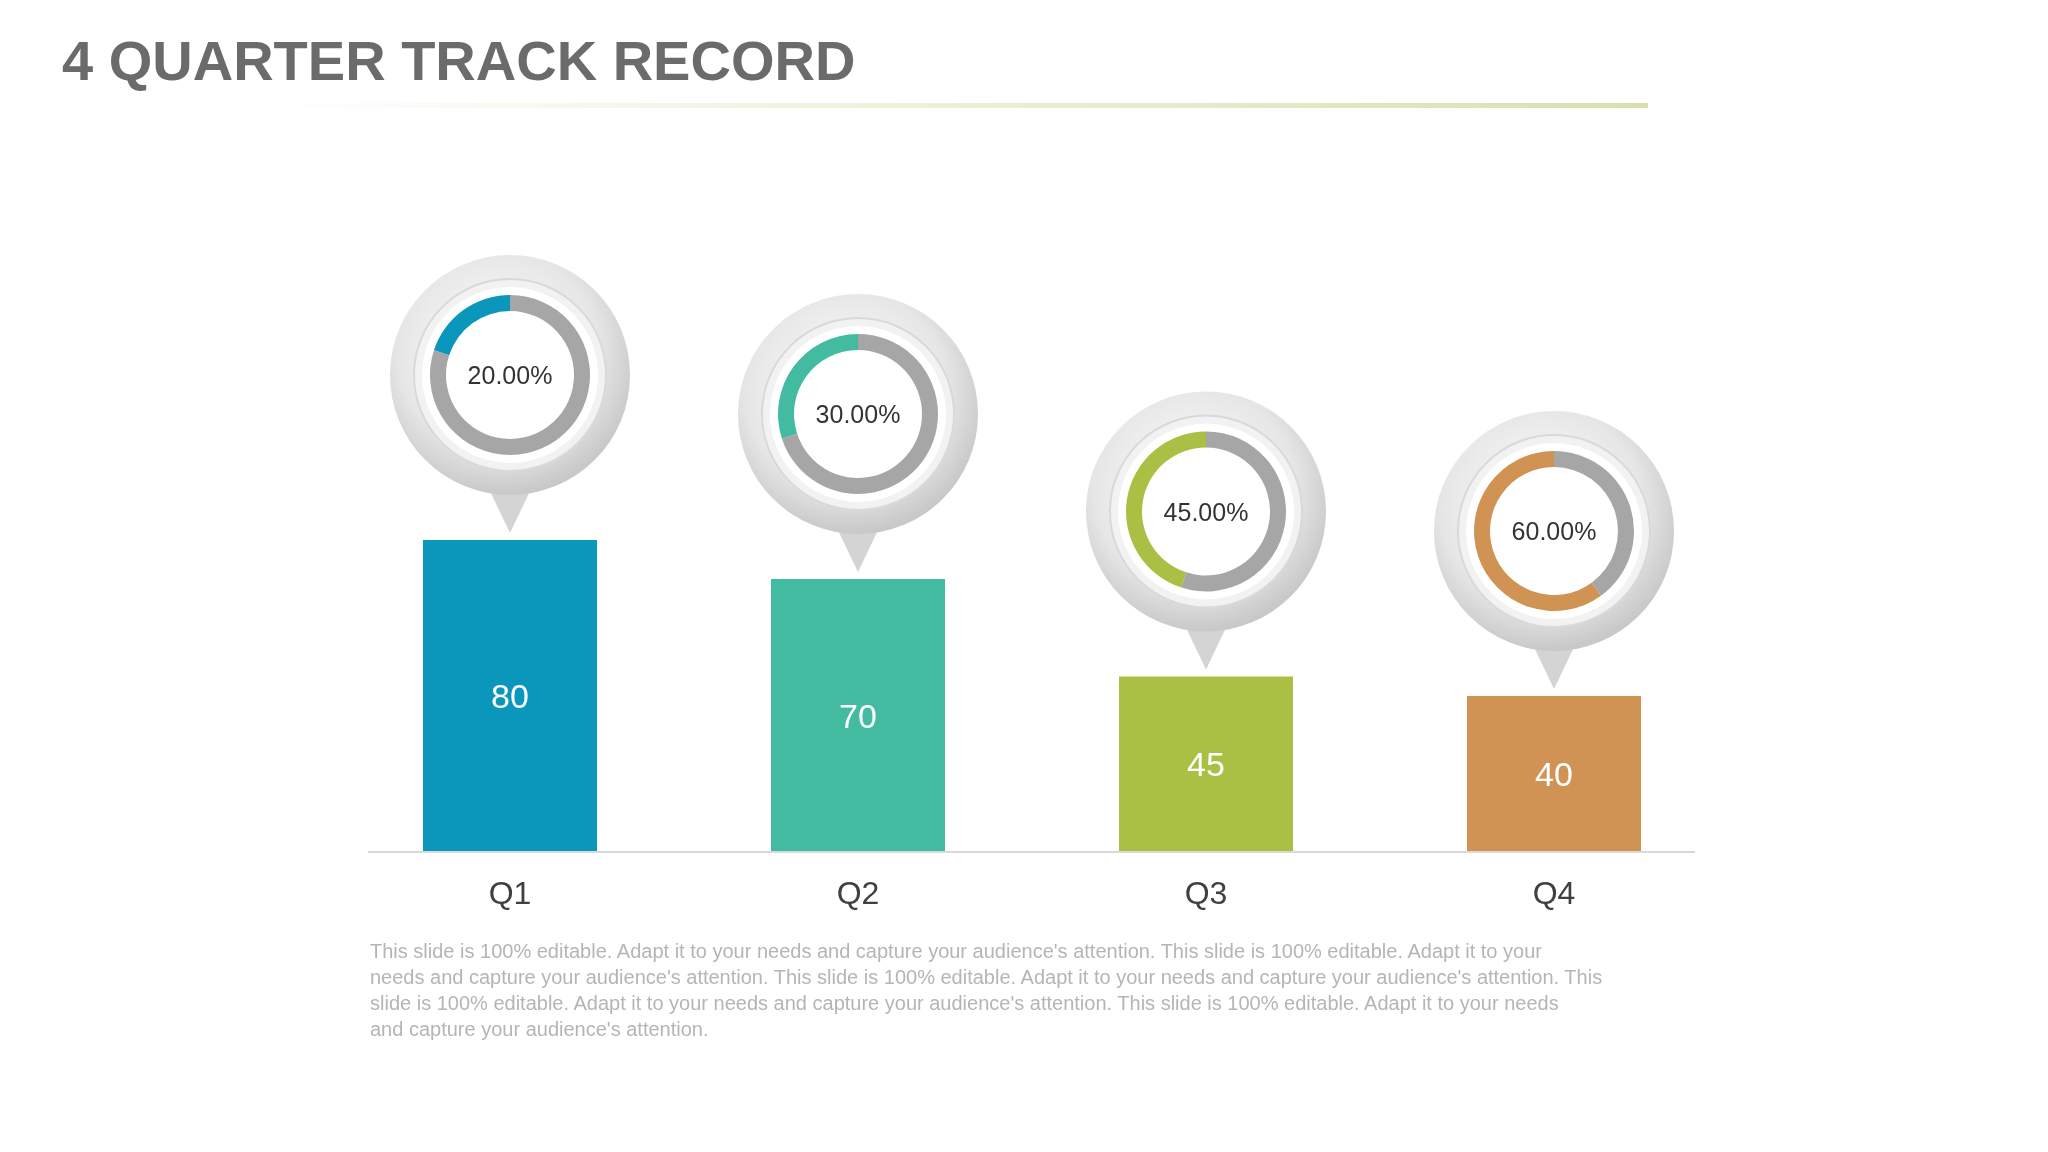 The width and height of the screenshot is (2048, 1152). I want to click on text: 45.00%, so click(1206, 511).